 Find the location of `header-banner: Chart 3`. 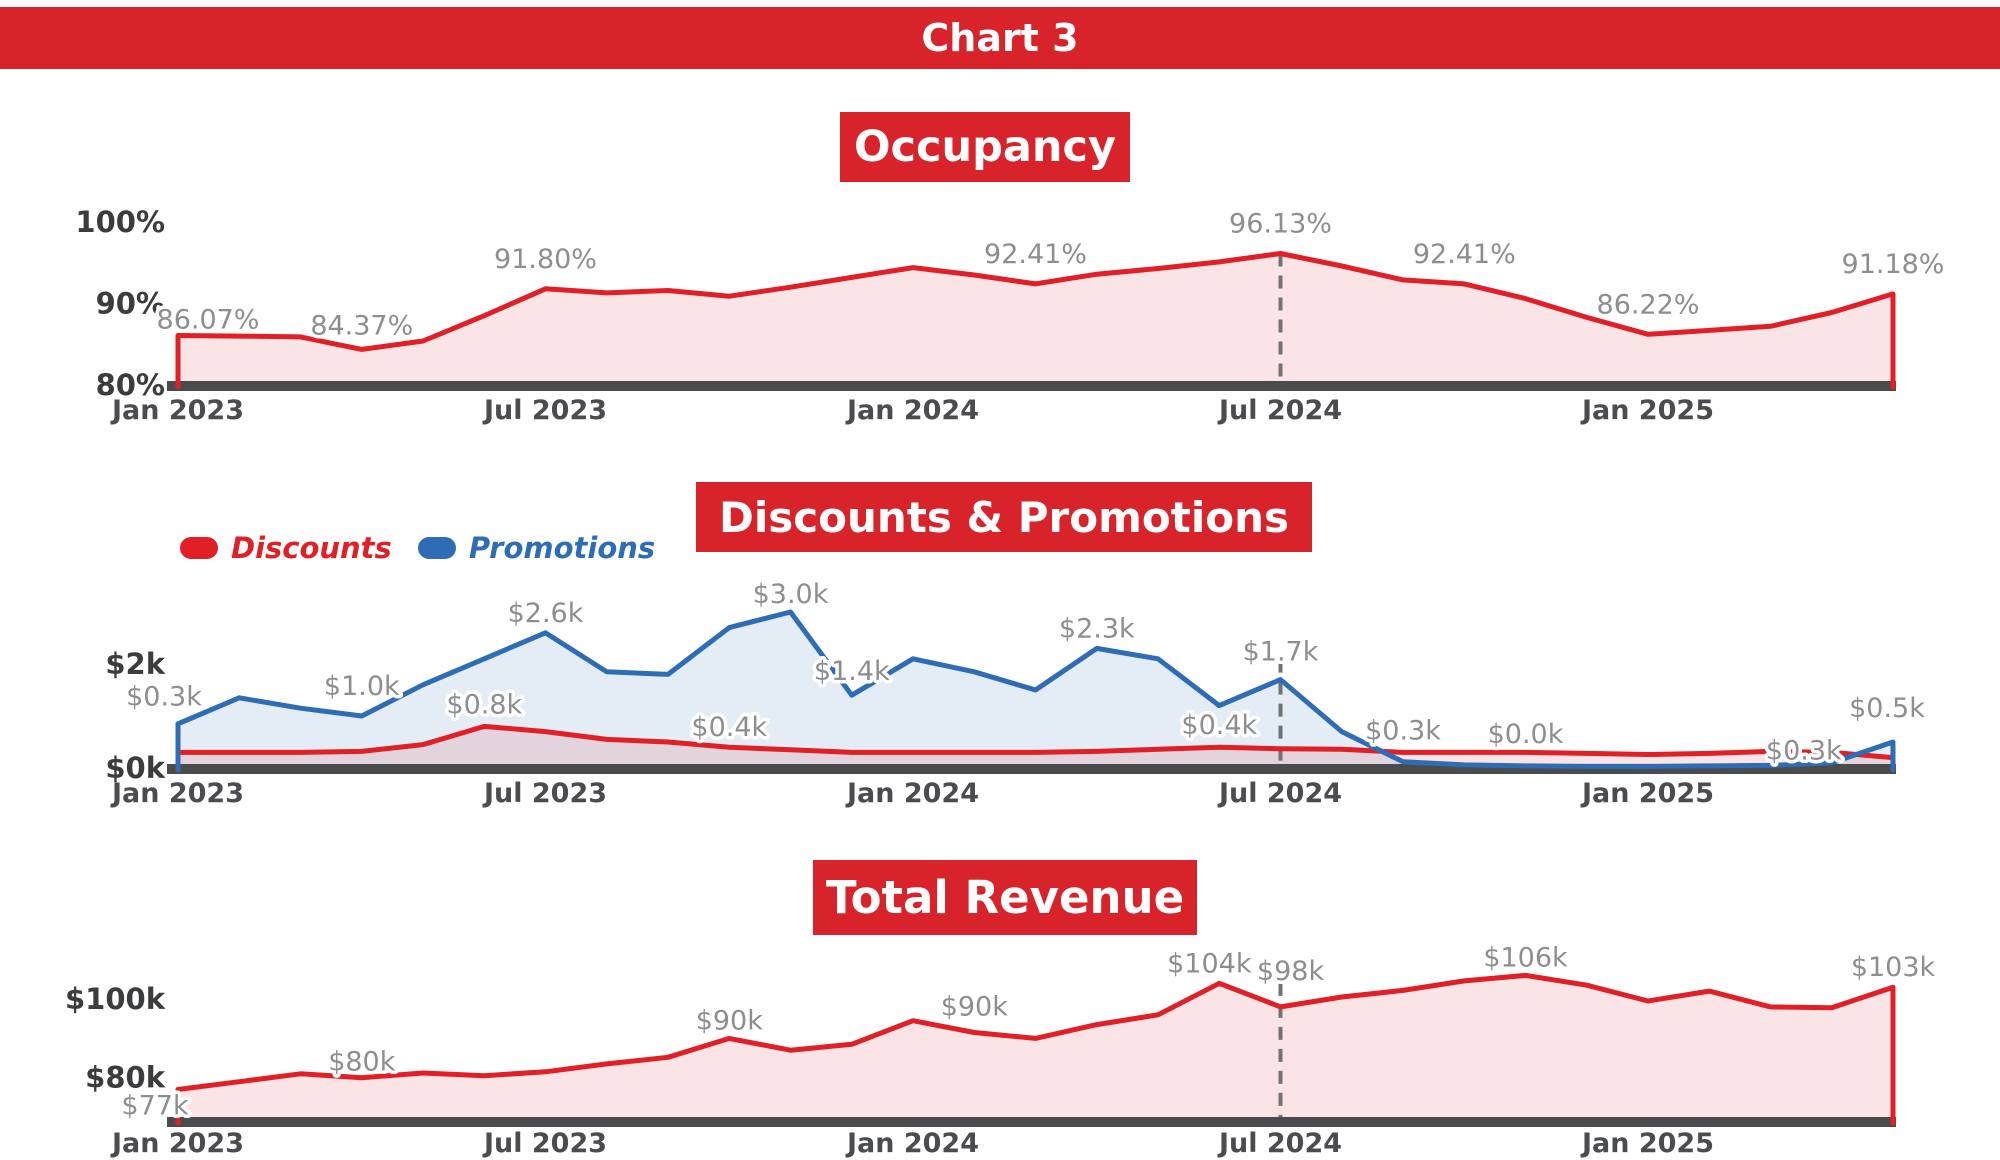

header-banner: Chart 3 is located at coordinates (1000, 38).